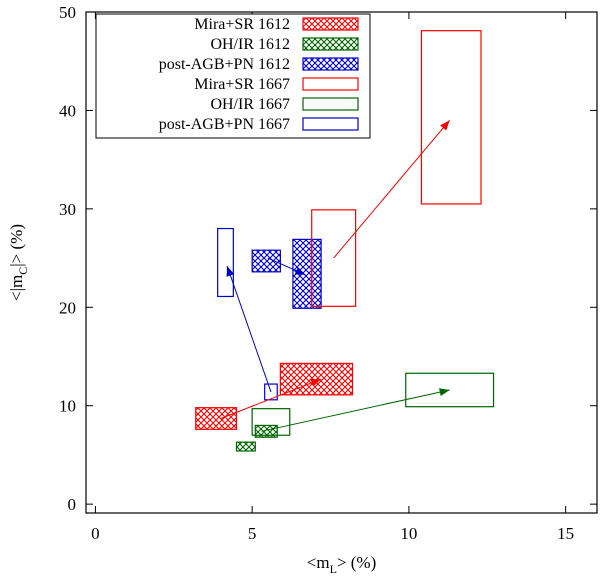  Describe the element at coordinates (408, 533) in the screenshot. I see `x-tick-label: 10` at that location.